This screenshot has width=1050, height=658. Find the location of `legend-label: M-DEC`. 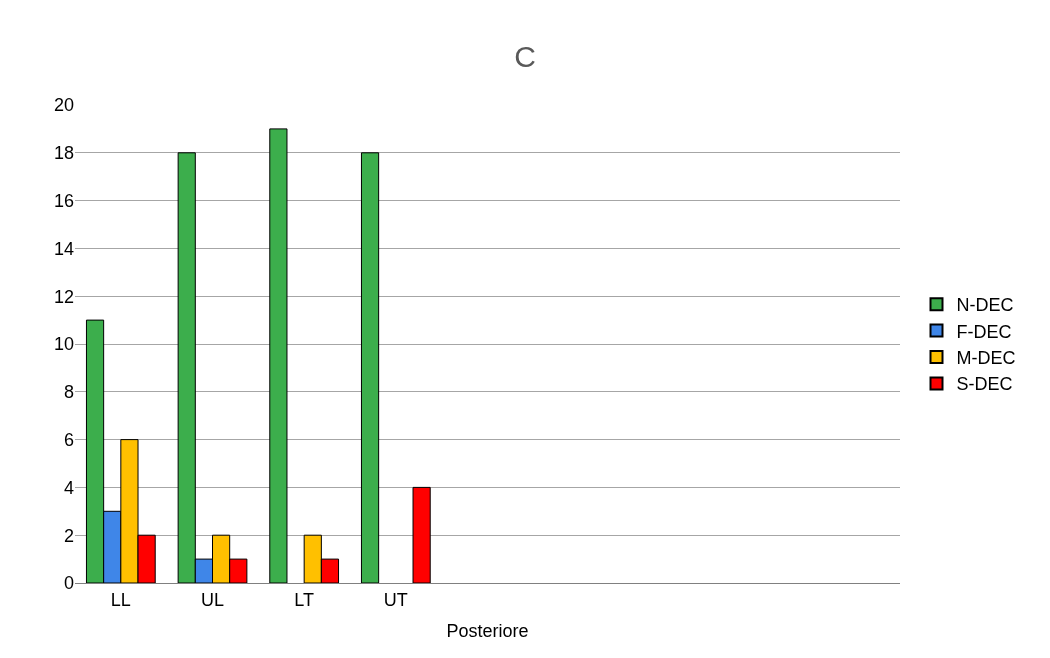

legend-label: M-DEC is located at coordinates (986, 358).